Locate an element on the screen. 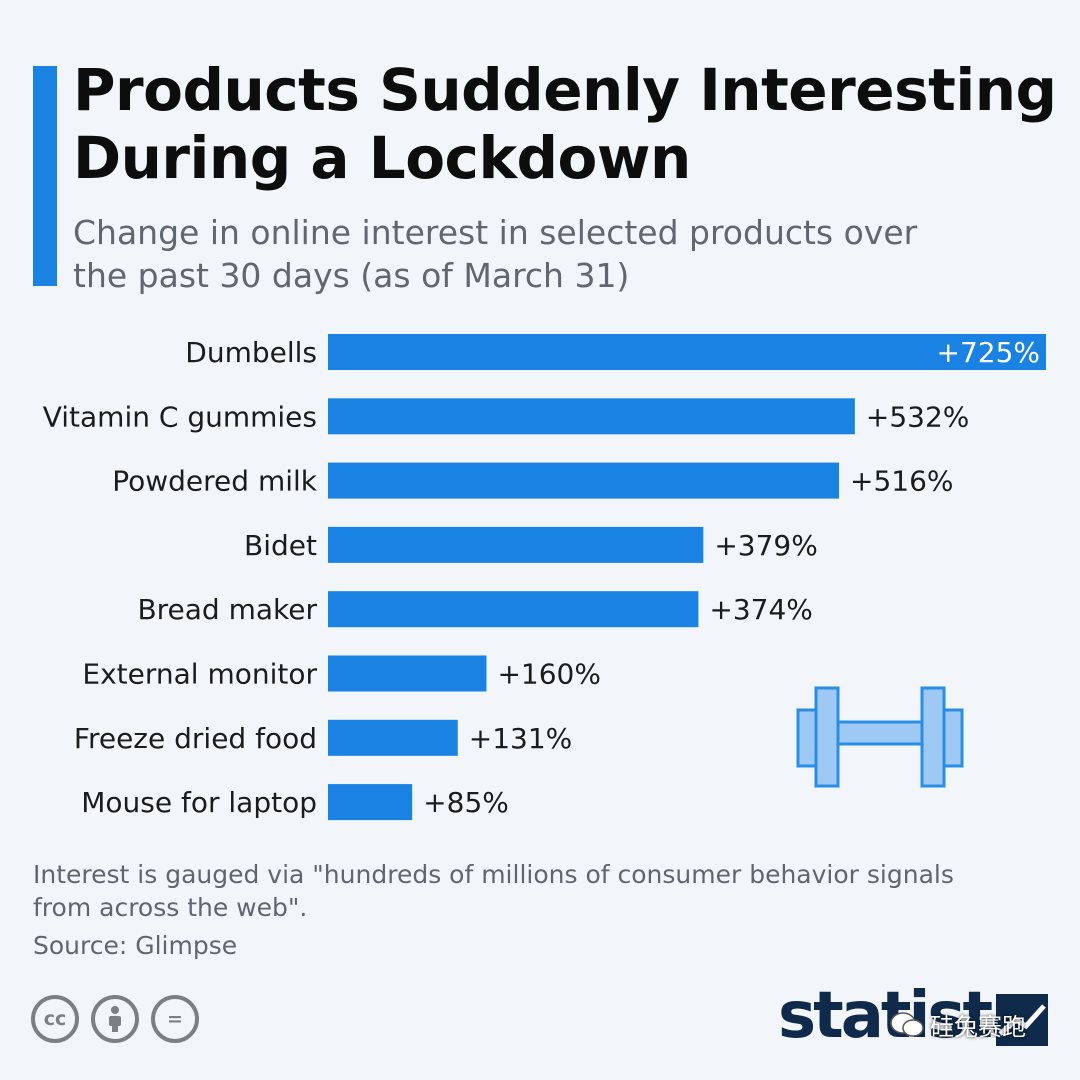 Image resolution: width=1080 pixels, height=1080 pixels. category-label: Bidet is located at coordinates (280, 545).